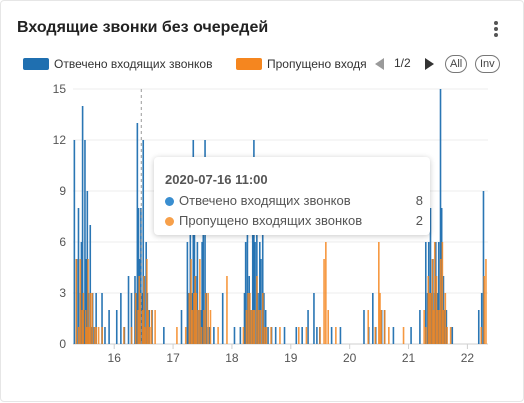 This screenshot has height=403, width=524. Describe the element at coordinates (402, 63) in the screenshot. I see `legend-page-indicator: 1/2` at that location.